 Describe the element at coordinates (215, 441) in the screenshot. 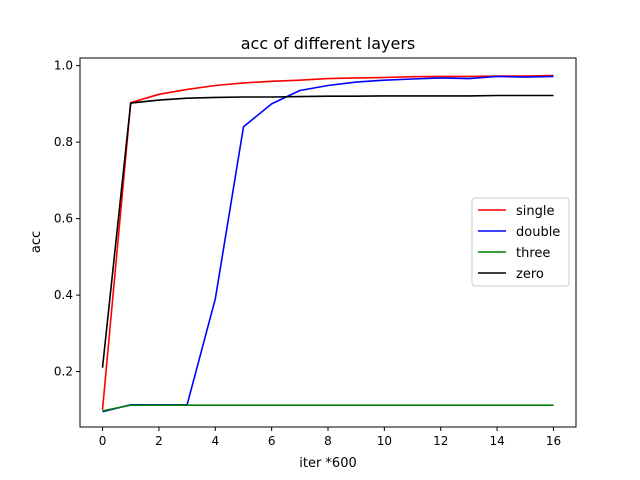

I see `x-tick-label: 4` at that location.